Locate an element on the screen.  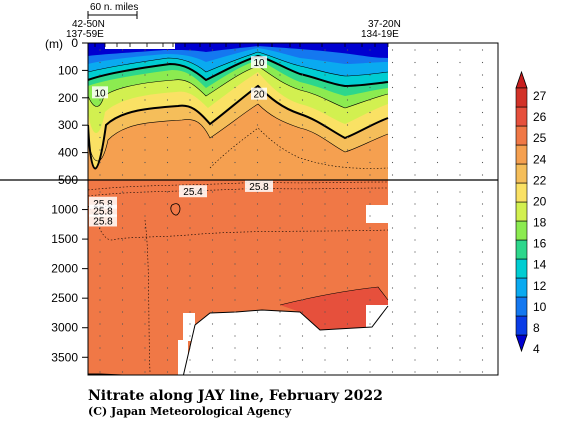
y-tick-label: 200 is located at coordinates (68, 98).